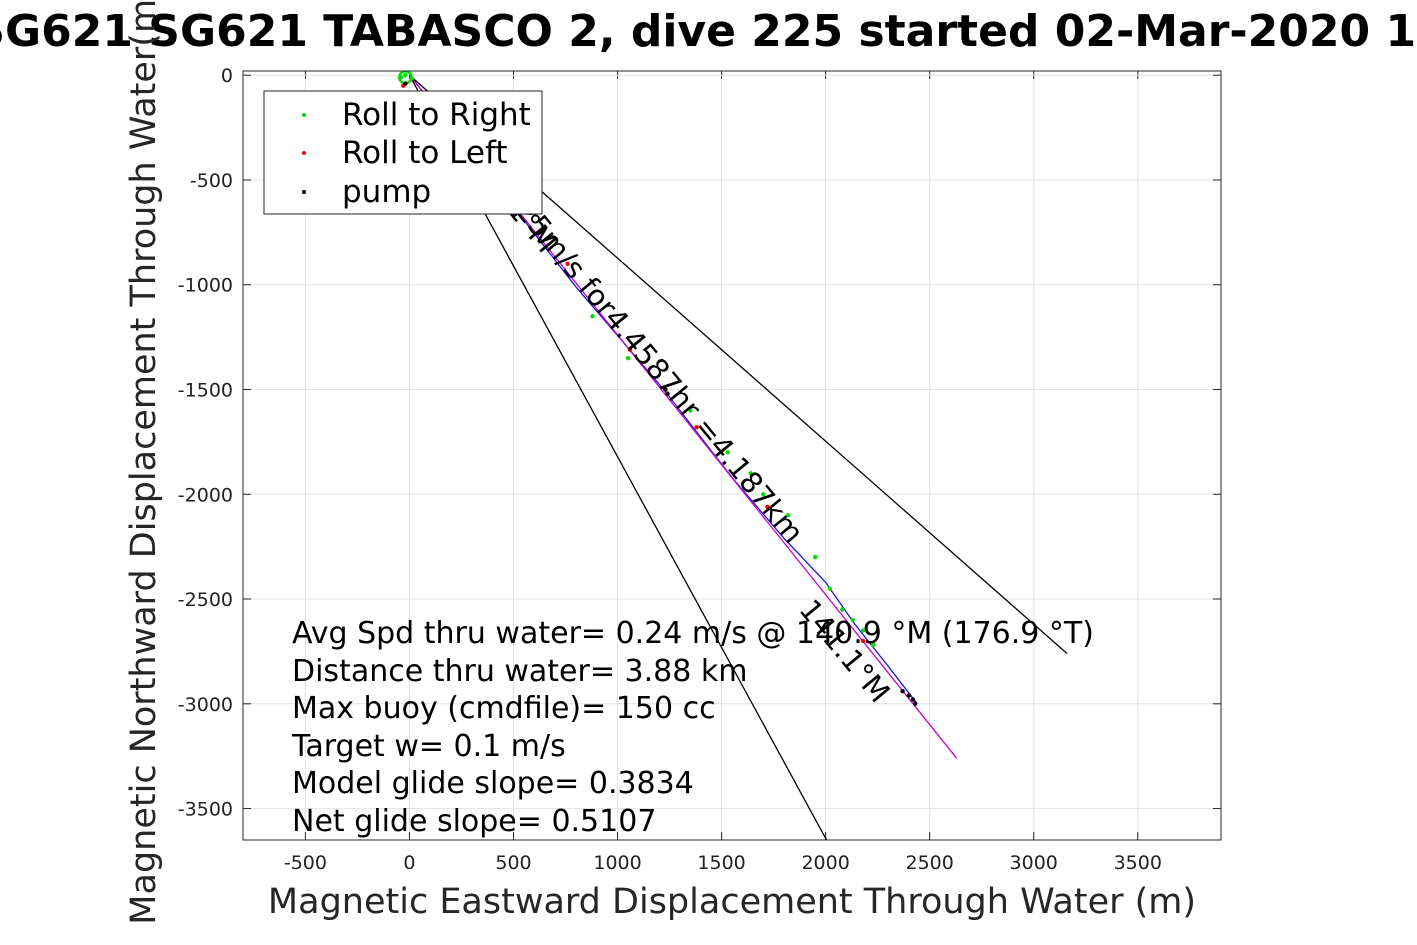 This screenshot has width=1417, height=945. Describe the element at coordinates (425, 153) in the screenshot. I see `legend-label-roll-left: Roll to Left` at that location.